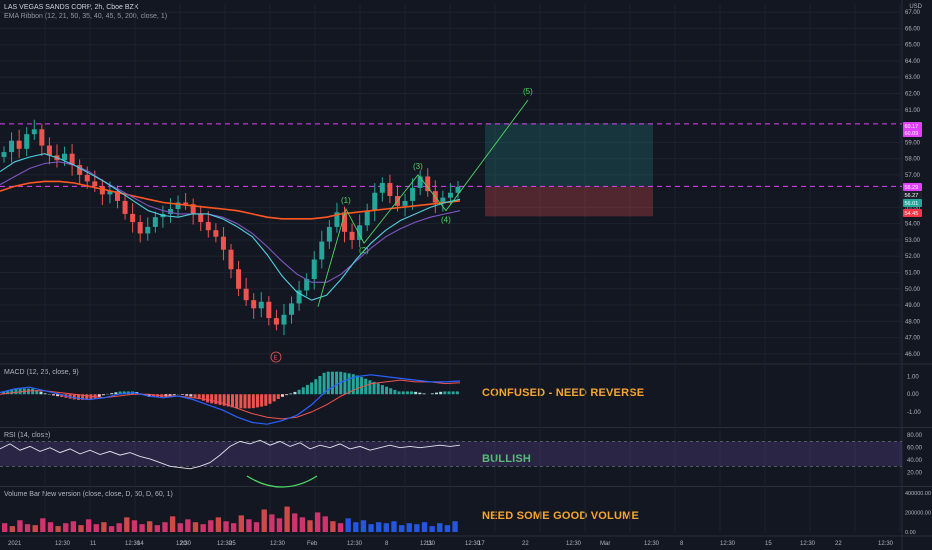 The height and width of the screenshot is (550, 932). What do you see at coordinates (915, 436) in the screenshot?
I see `rsi-tick-label: 80.00` at bounding box center [915, 436].